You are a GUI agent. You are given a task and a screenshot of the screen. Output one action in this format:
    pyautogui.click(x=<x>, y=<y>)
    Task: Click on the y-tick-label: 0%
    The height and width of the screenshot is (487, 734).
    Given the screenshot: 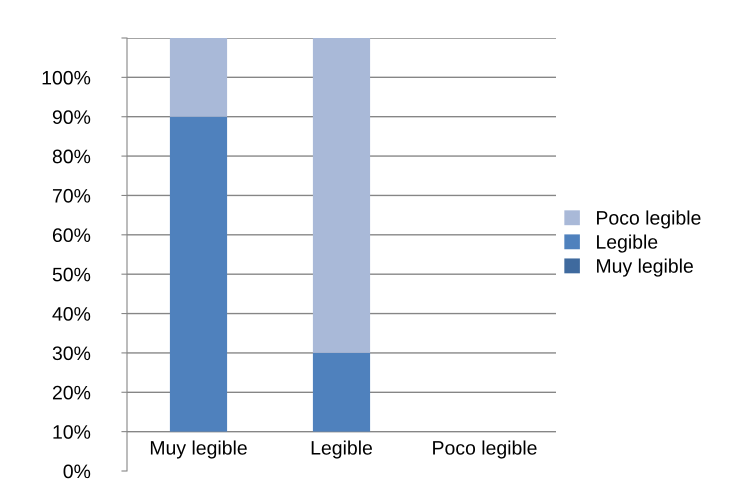 What is the action you would take?
    pyautogui.click(x=77, y=471)
    